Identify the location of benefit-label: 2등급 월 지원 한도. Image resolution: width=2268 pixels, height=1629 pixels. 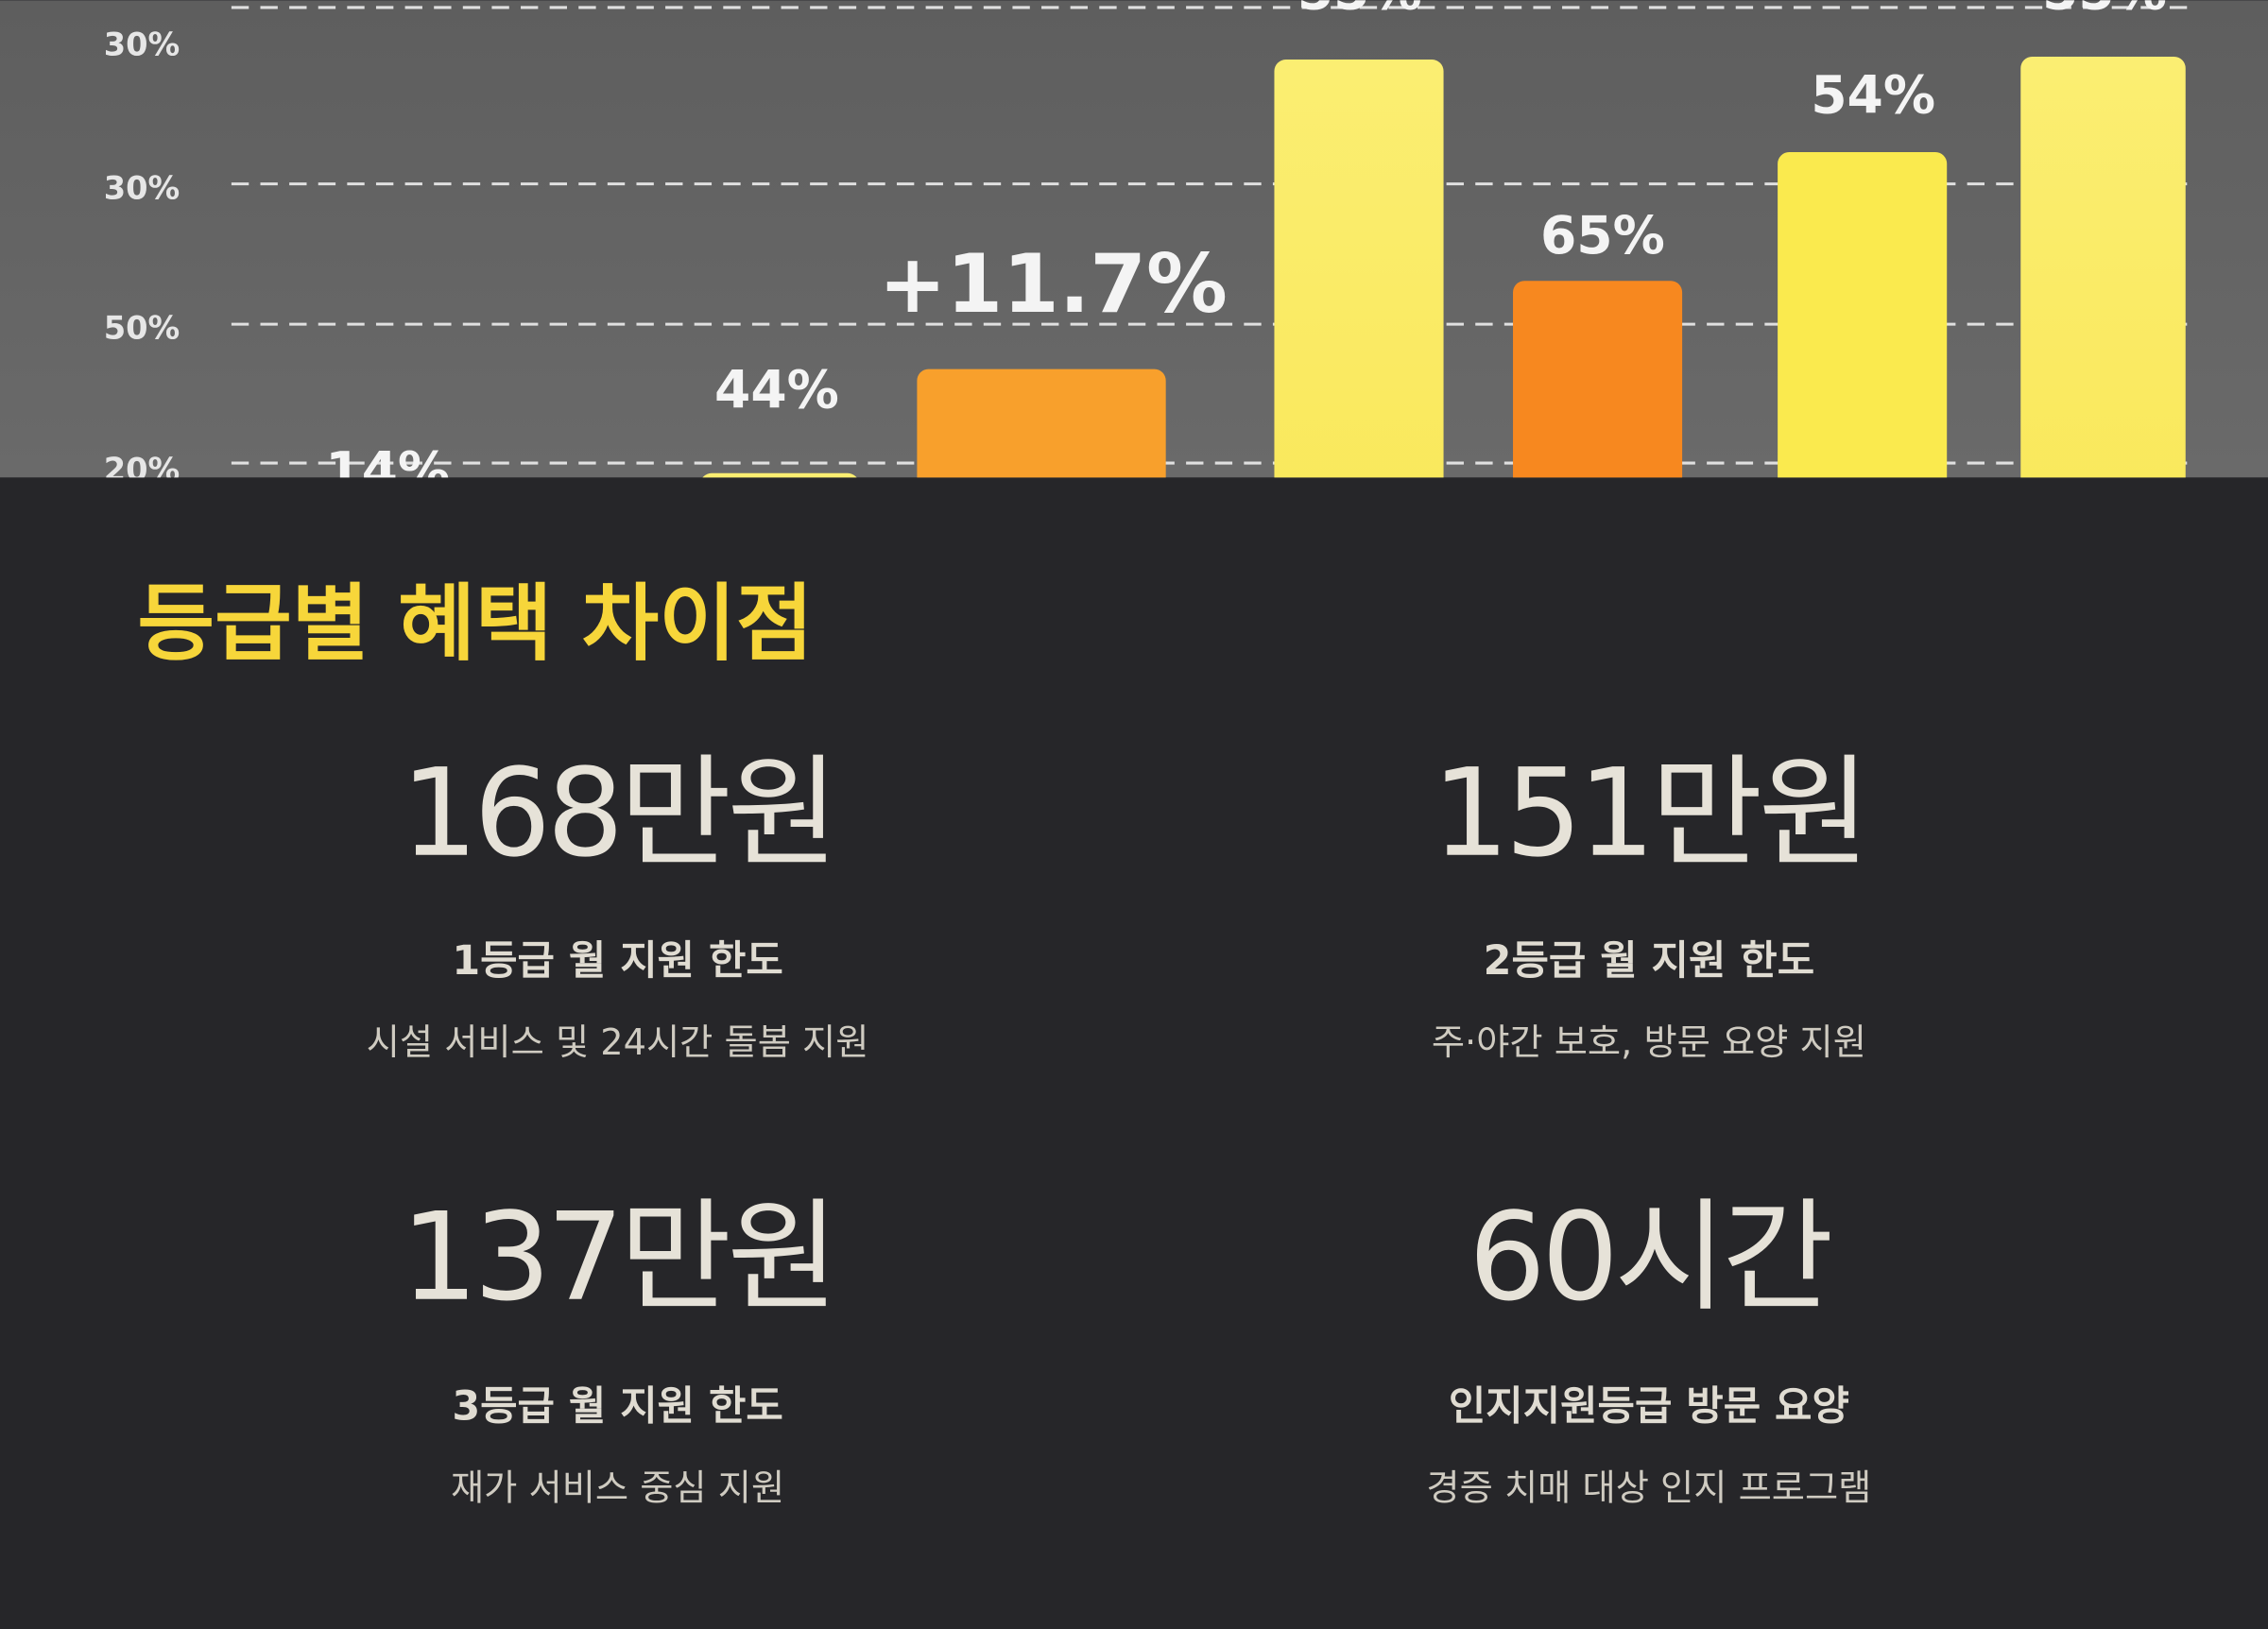
(1649, 961).